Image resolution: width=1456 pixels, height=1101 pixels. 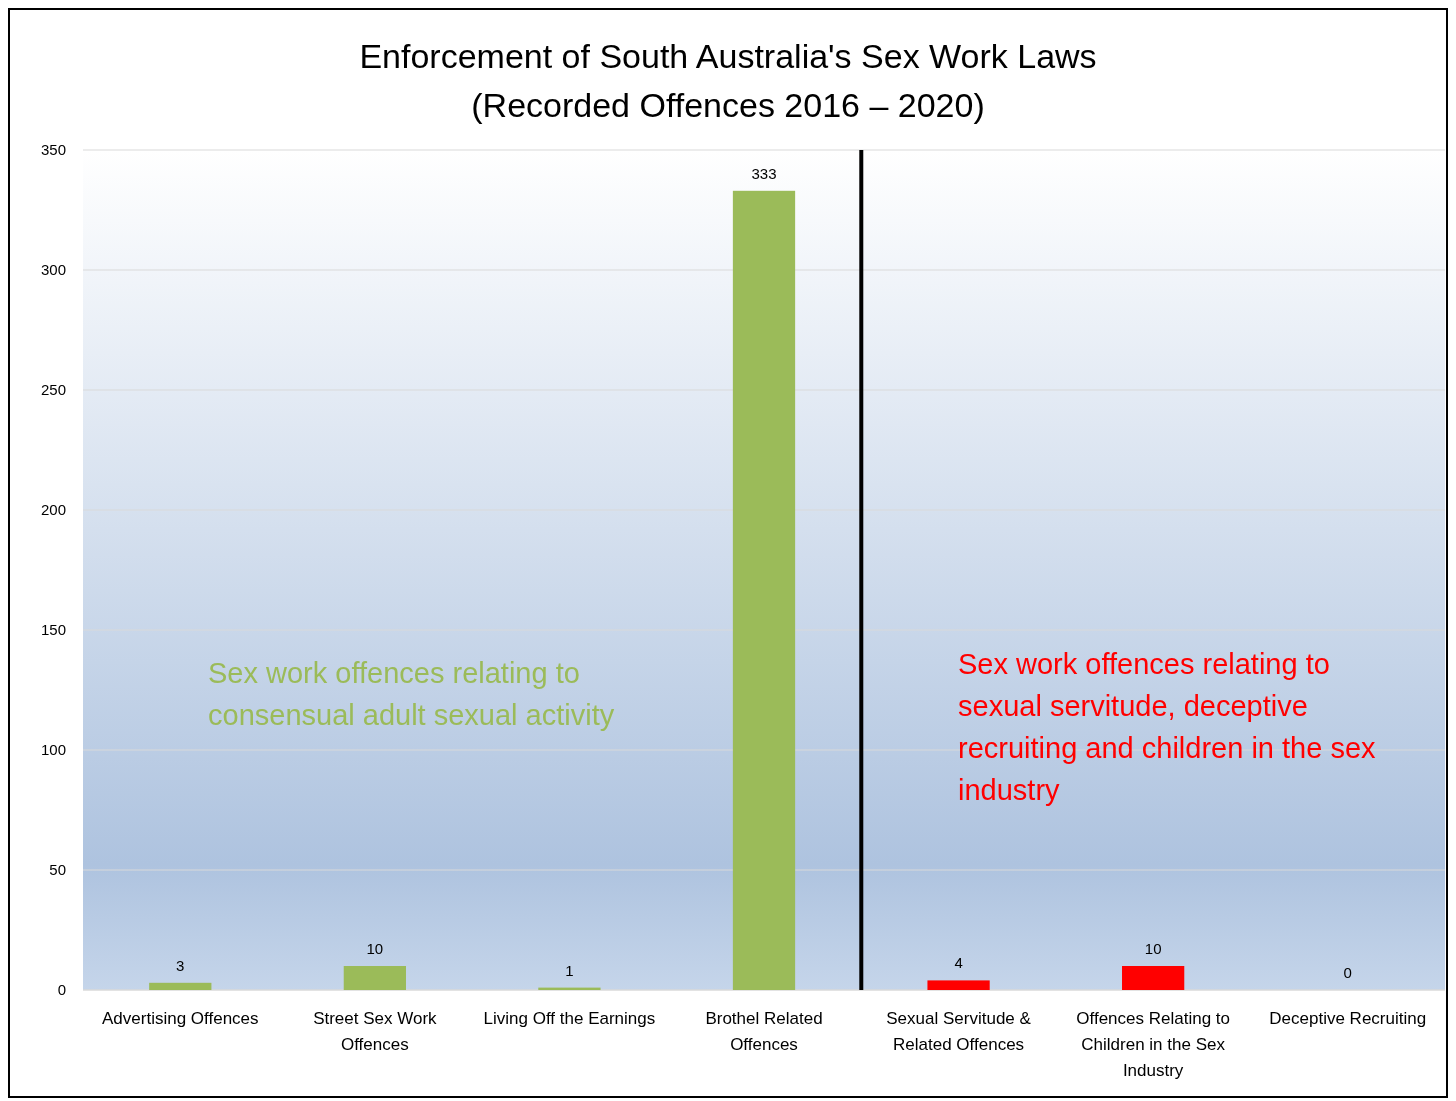 I want to click on data-label: 4, so click(x=958, y=963).